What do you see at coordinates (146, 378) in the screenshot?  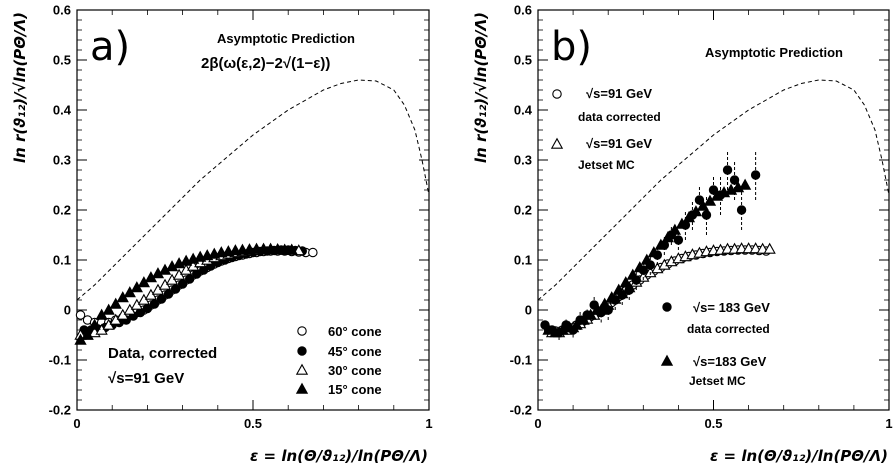 I see `annotation: √s=91 GeV` at bounding box center [146, 378].